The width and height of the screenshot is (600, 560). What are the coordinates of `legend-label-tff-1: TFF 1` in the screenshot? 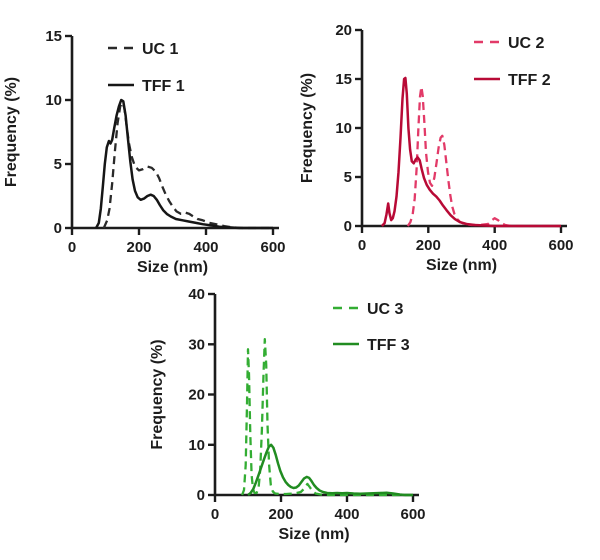 It's located at (163, 86).